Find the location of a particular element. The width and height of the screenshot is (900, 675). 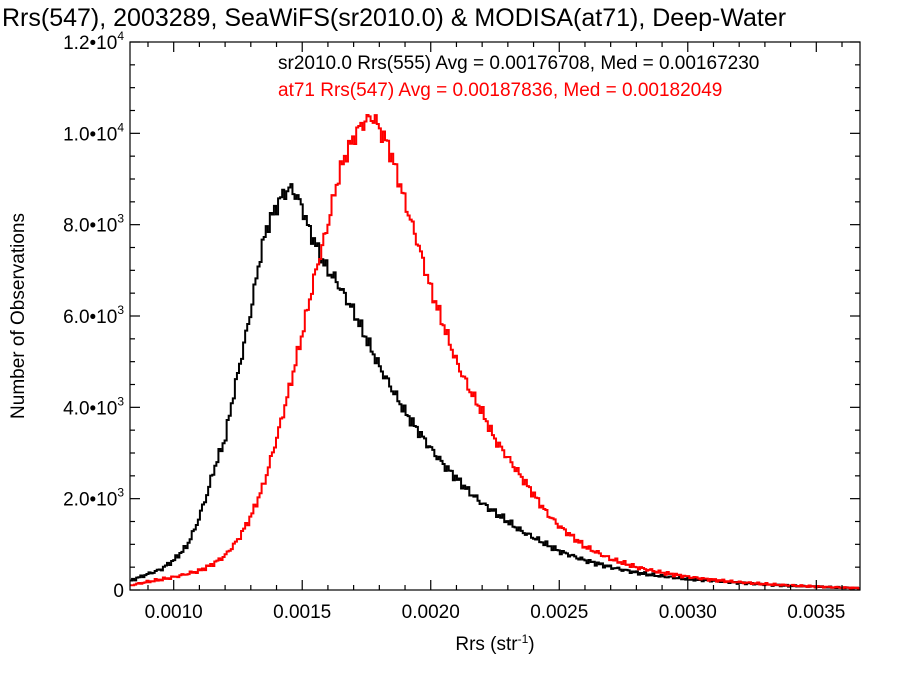

y-tick-label: 8.0•103 is located at coordinates (93, 224).